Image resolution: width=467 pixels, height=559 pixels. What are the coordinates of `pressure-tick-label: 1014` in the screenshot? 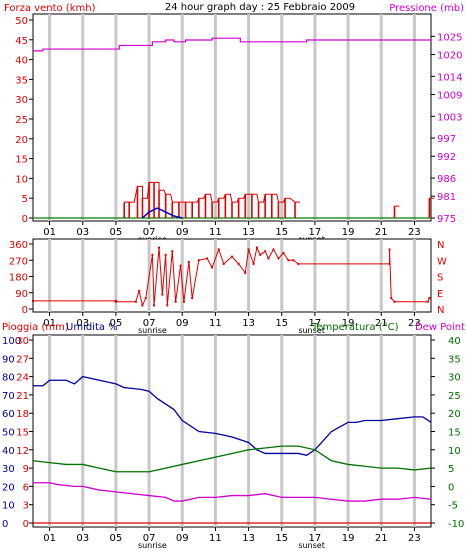 It's located at (449, 77).